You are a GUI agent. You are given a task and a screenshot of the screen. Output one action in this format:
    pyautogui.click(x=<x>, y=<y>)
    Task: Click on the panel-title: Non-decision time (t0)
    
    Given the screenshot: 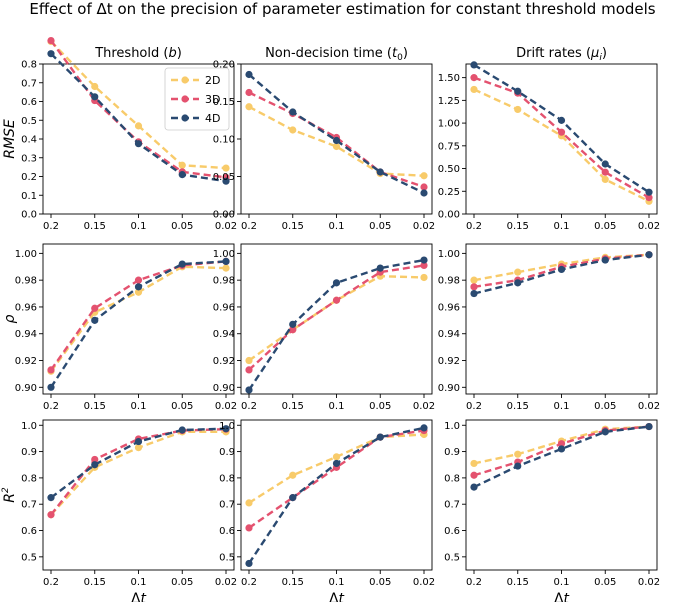 What is the action you would take?
    pyautogui.click(x=336, y=54)
    